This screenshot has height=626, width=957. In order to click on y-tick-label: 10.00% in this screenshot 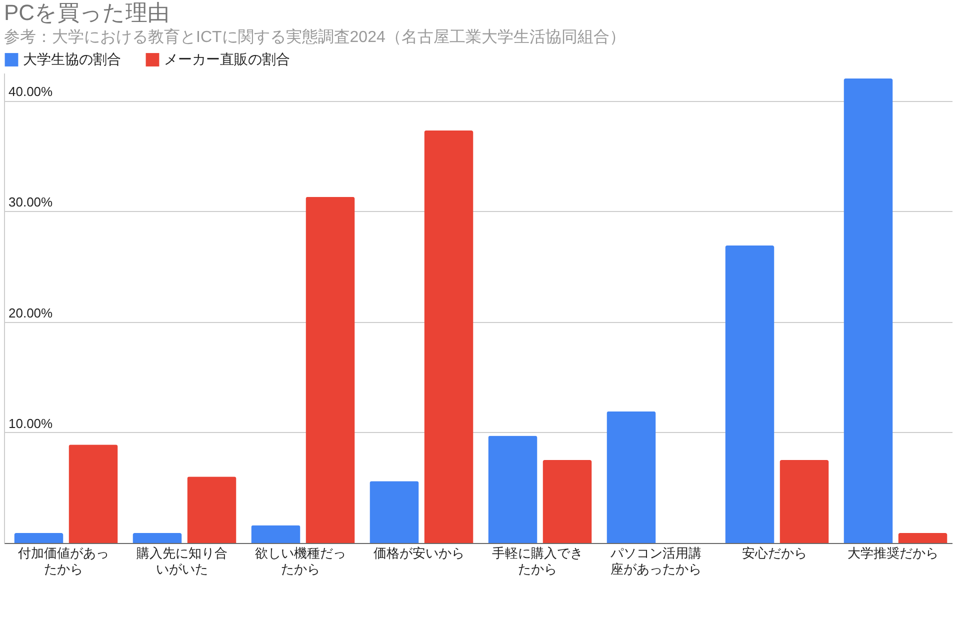, I will do `click(31, 423)`.